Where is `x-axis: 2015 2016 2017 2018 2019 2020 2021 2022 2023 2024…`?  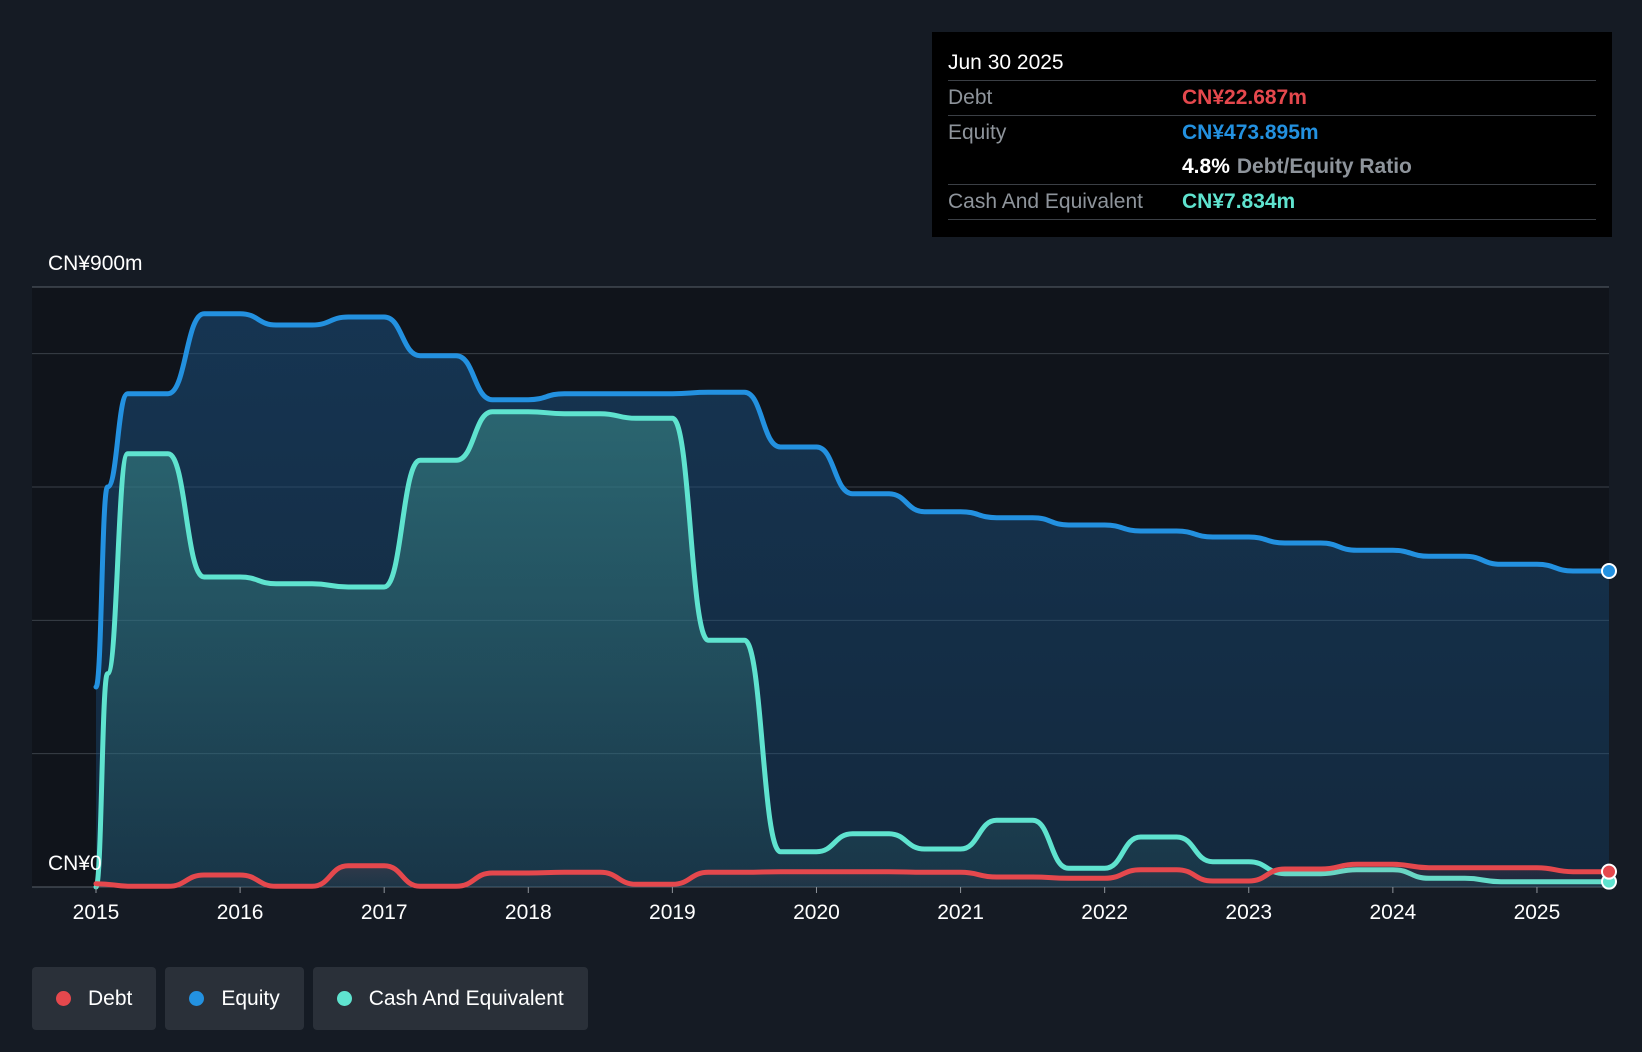 x-axis: 2015 2016 2017 2018 2019 2020 2021 2022 2023 2024… is located at coordinates (817, 905).